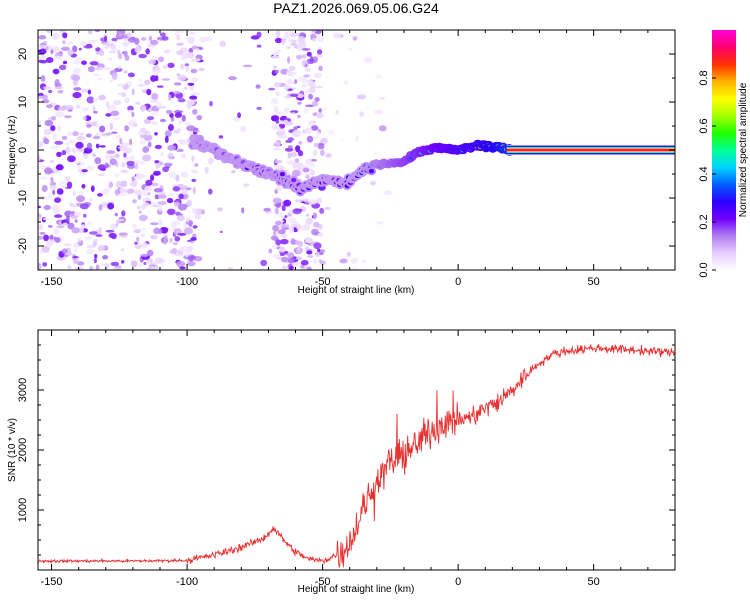  I want to click on y-tick-label: 2000, so click(23, 450).